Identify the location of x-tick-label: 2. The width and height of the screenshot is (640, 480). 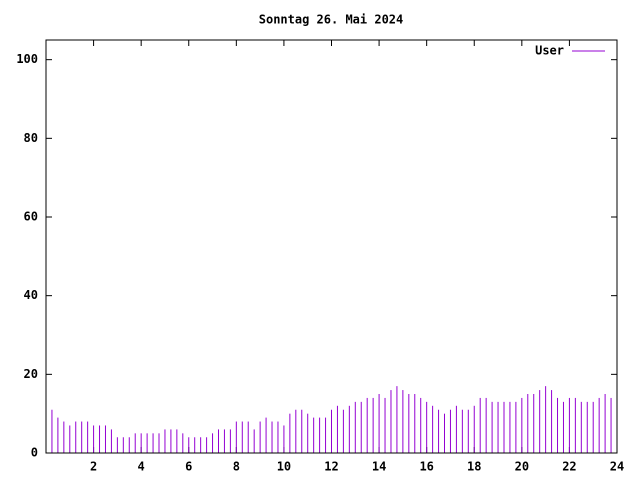
(93, 467).